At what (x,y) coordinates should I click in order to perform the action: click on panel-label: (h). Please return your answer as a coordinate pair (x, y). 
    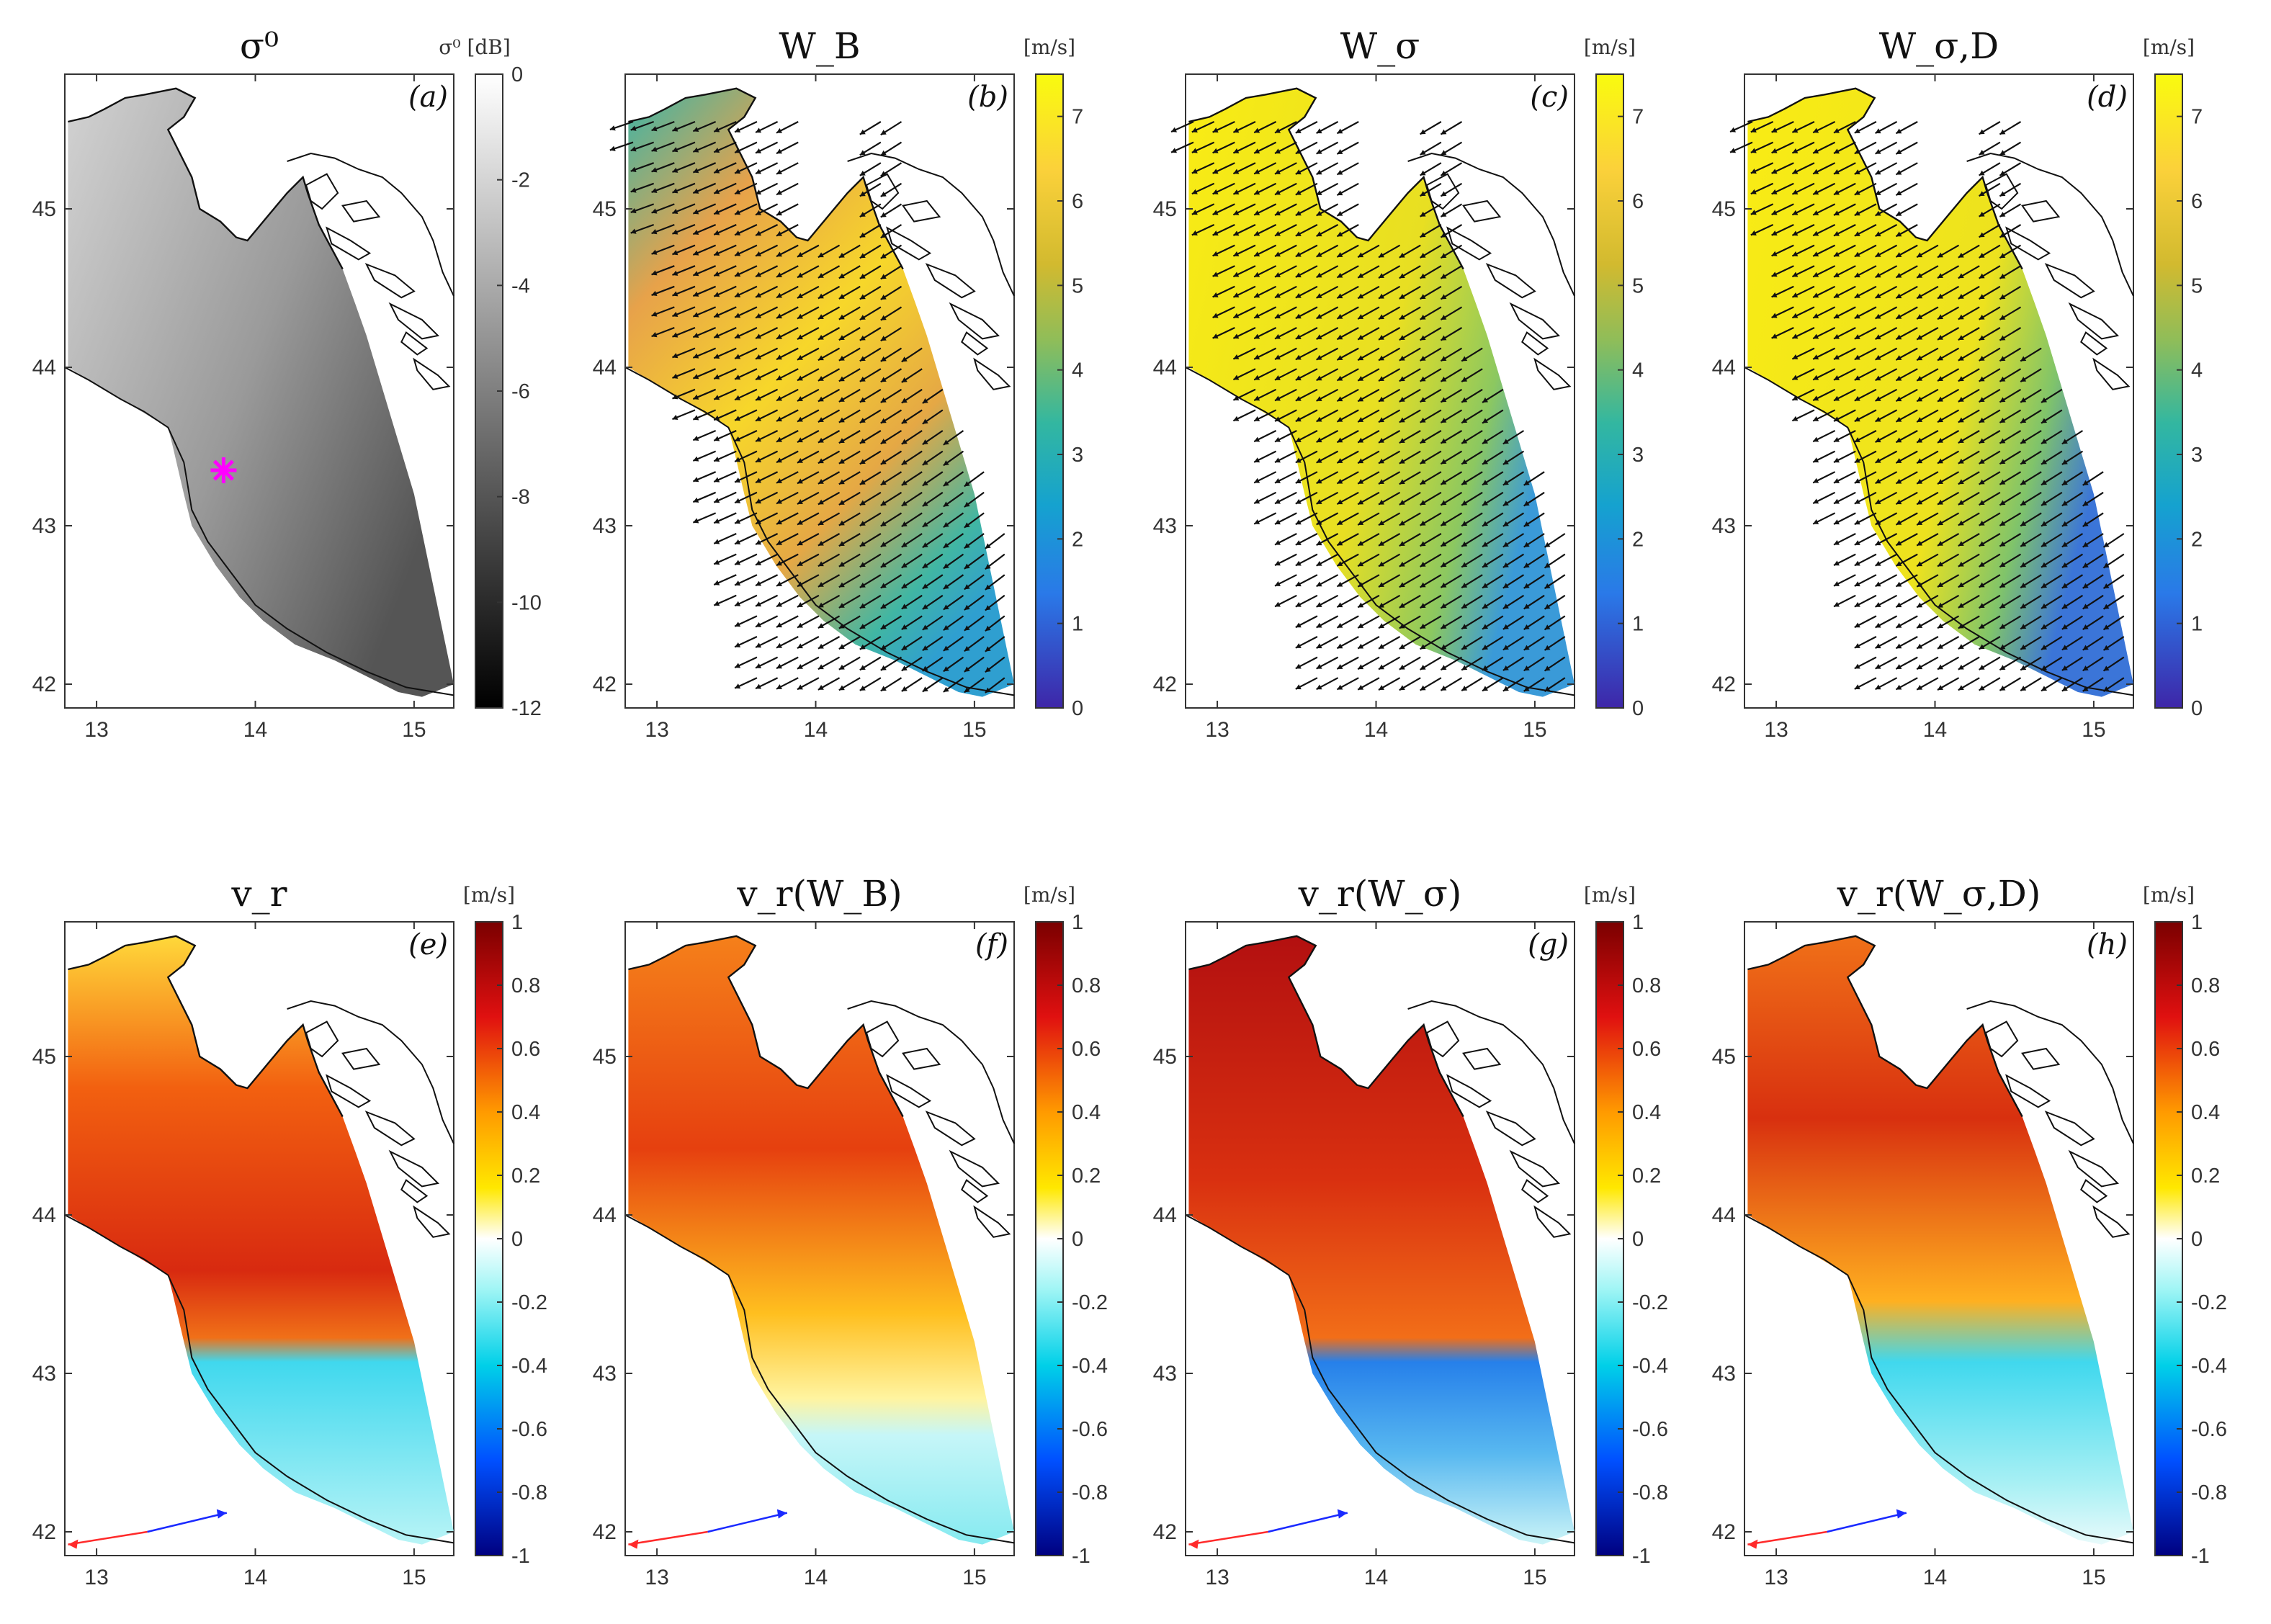
    Looking at the image, I should click on (2107, 944).